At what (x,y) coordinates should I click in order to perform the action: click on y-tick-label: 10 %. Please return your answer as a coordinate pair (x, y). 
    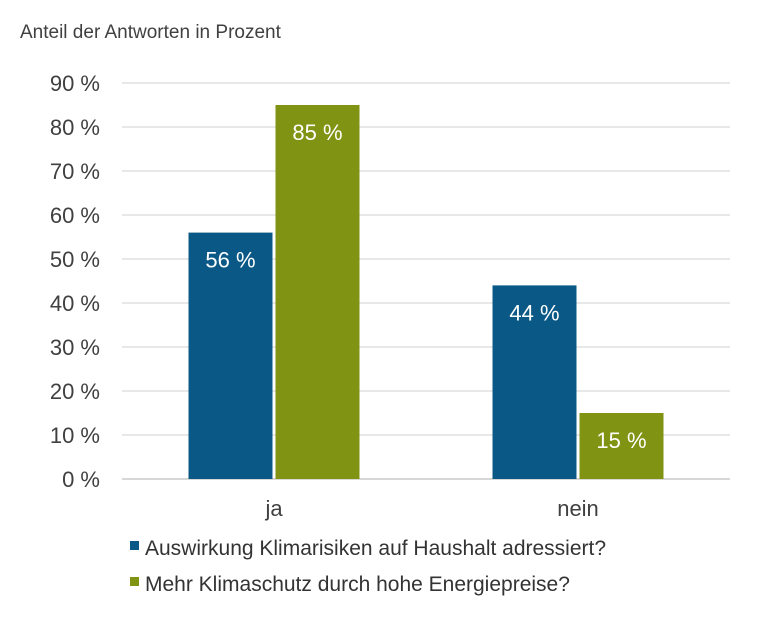
    Looking at the image, I should click on (75, 435).